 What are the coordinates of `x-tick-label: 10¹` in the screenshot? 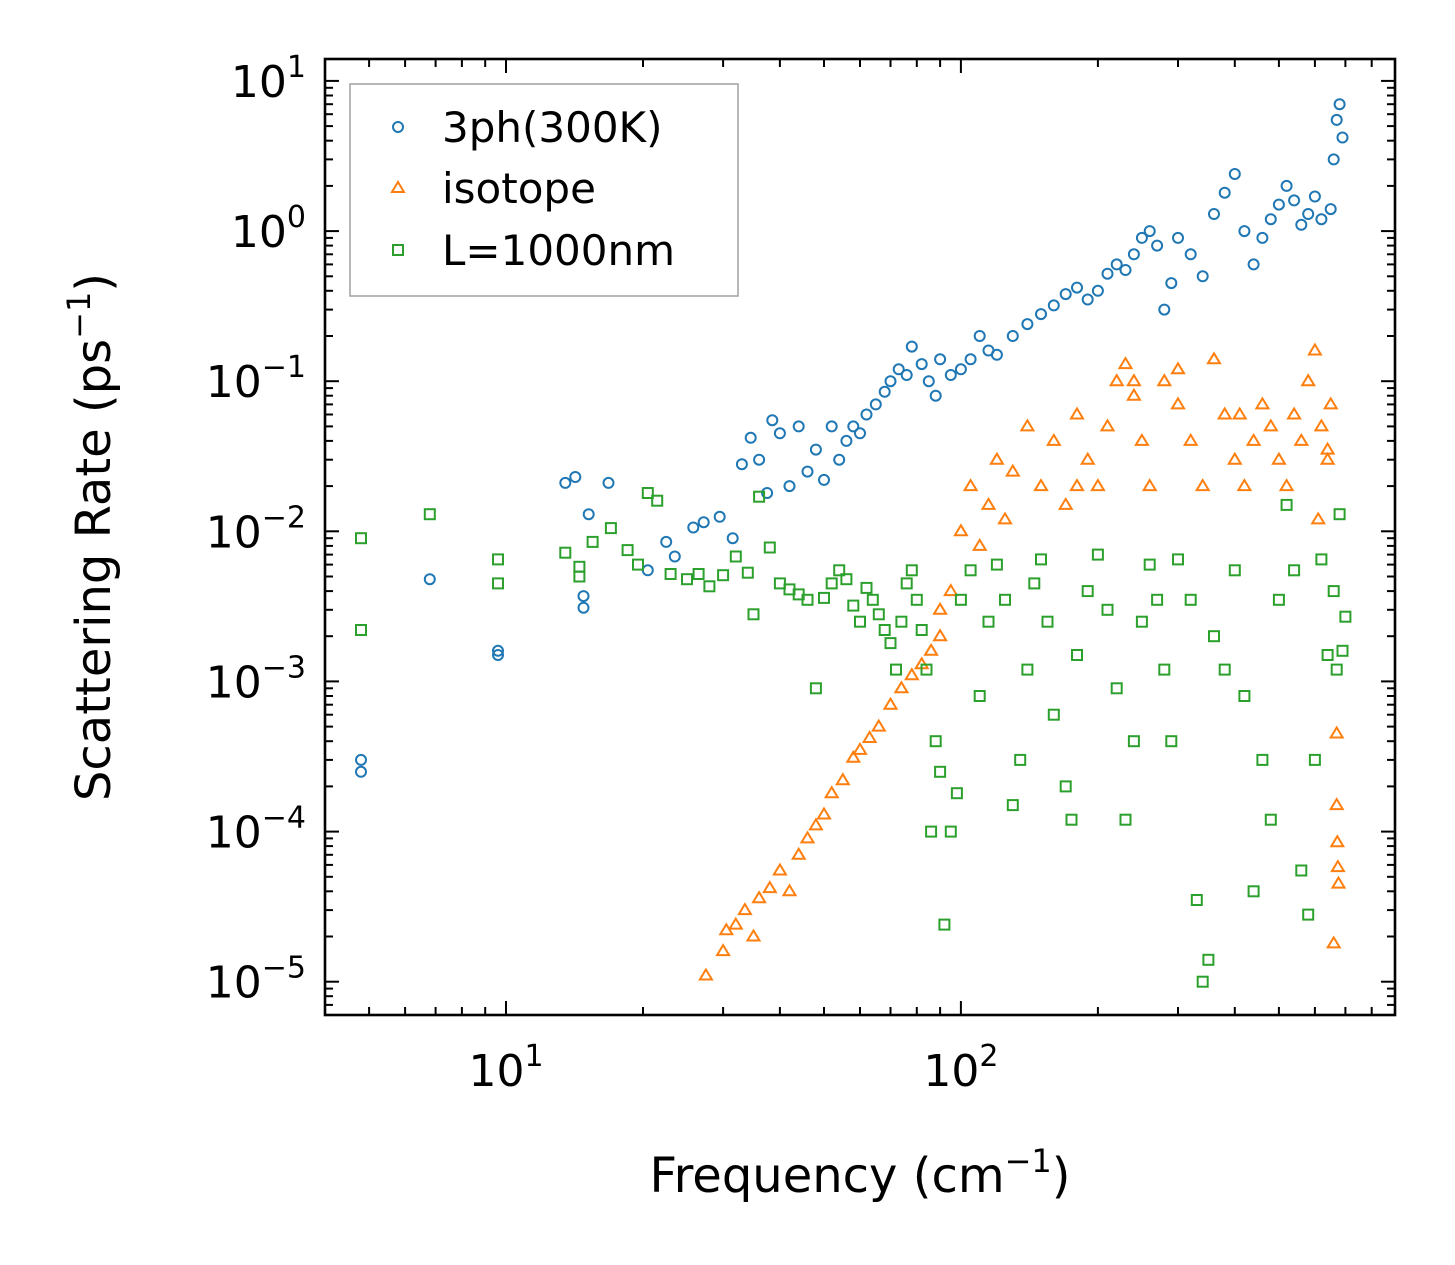 It's located at (505, 1068).